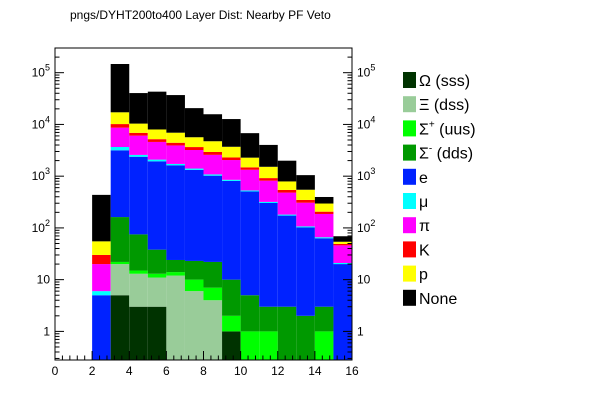 This screenshot has height=400, width=600. I want to click on legend-label: Σ+ (uus), so click(447, 128).